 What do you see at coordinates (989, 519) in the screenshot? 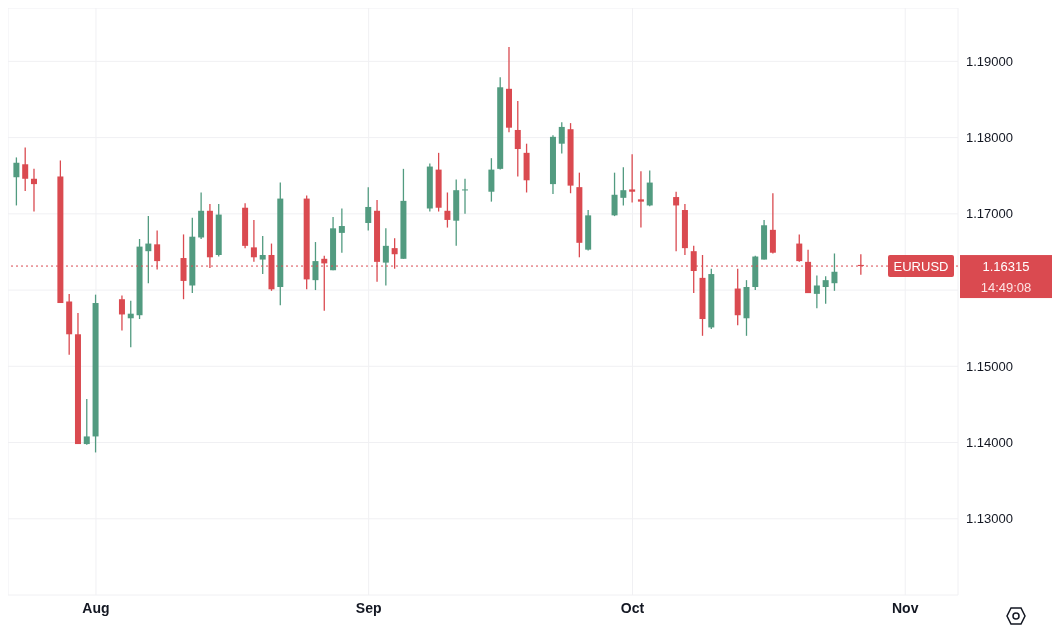
I see `y-tick-label: 1.13000` at bounding box center [989, 519].